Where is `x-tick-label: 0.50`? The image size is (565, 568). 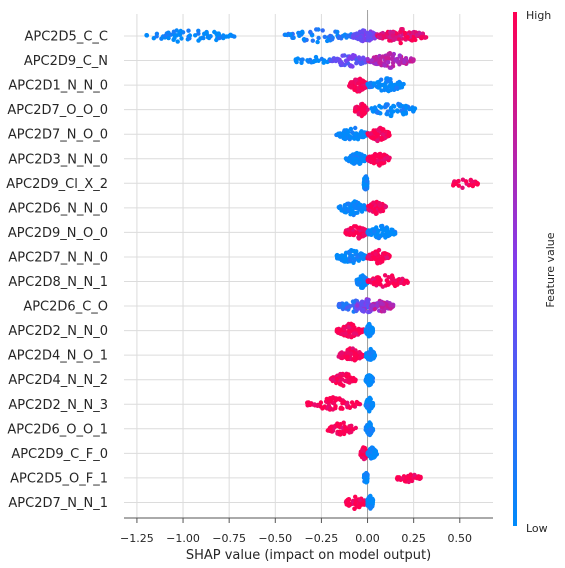 x-tick-label: 0.50 is located at coordinates (460, 538).